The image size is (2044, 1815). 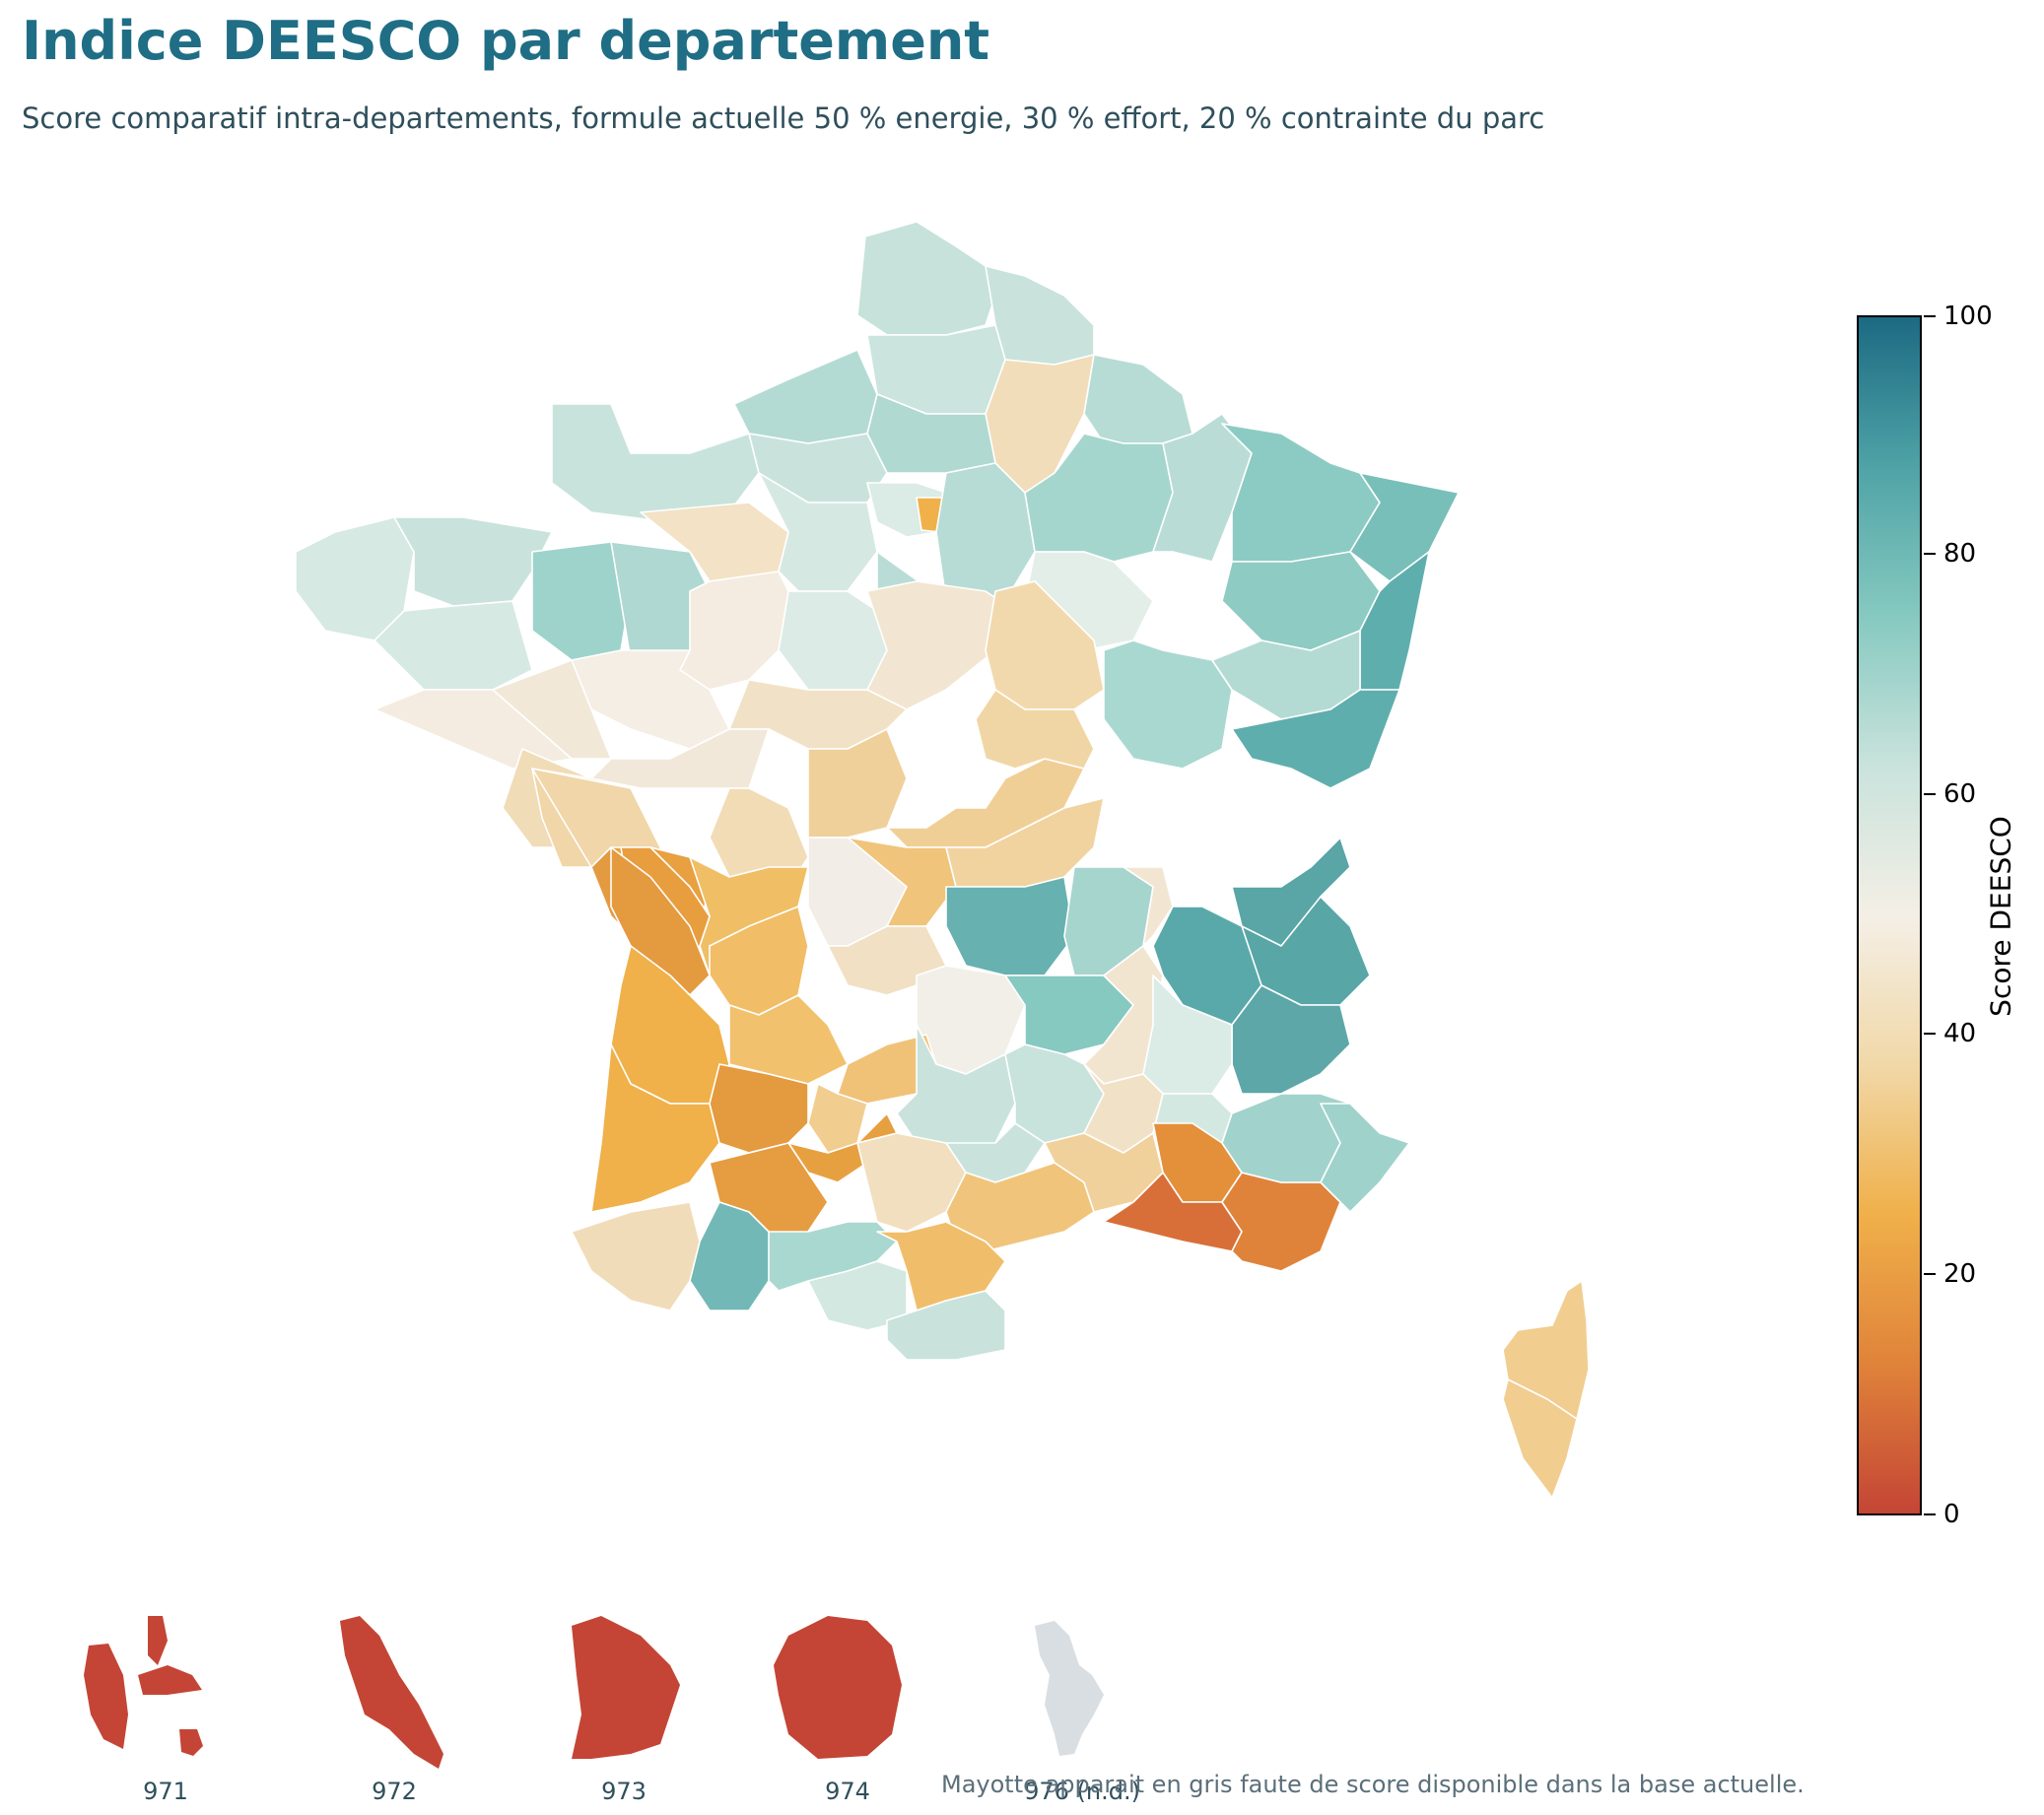 I want to click on mayotte-shape, so click(x=1069, y=1688).